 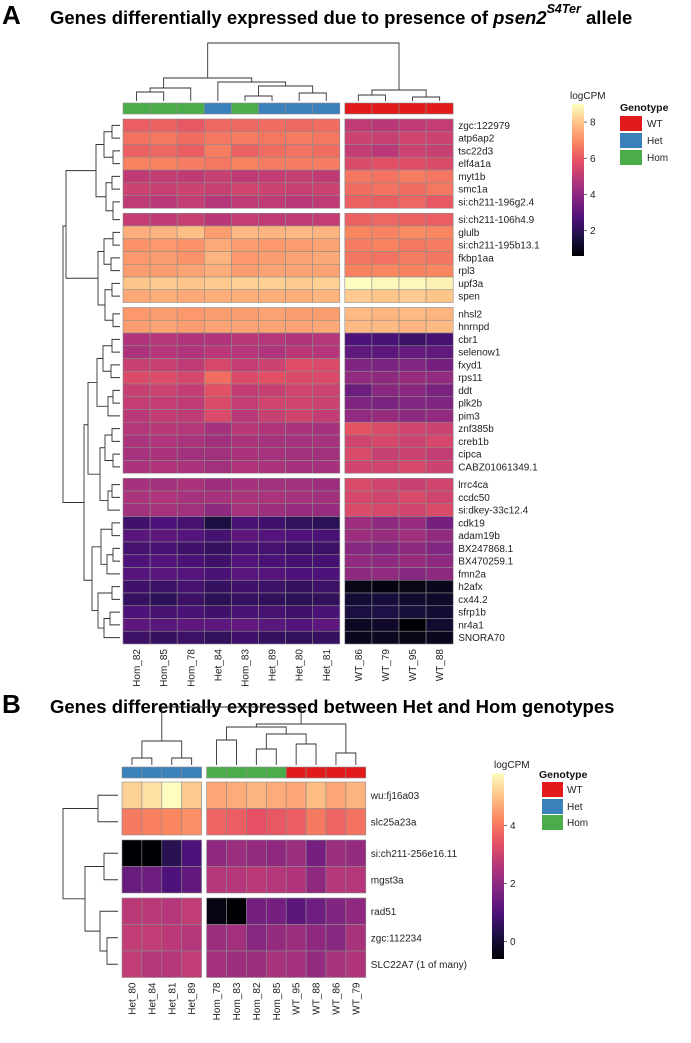 What do you see at coordinates (473, 600) in the screenshot?
I see `row-label: cx44.2` at bounding box center [473, 600].